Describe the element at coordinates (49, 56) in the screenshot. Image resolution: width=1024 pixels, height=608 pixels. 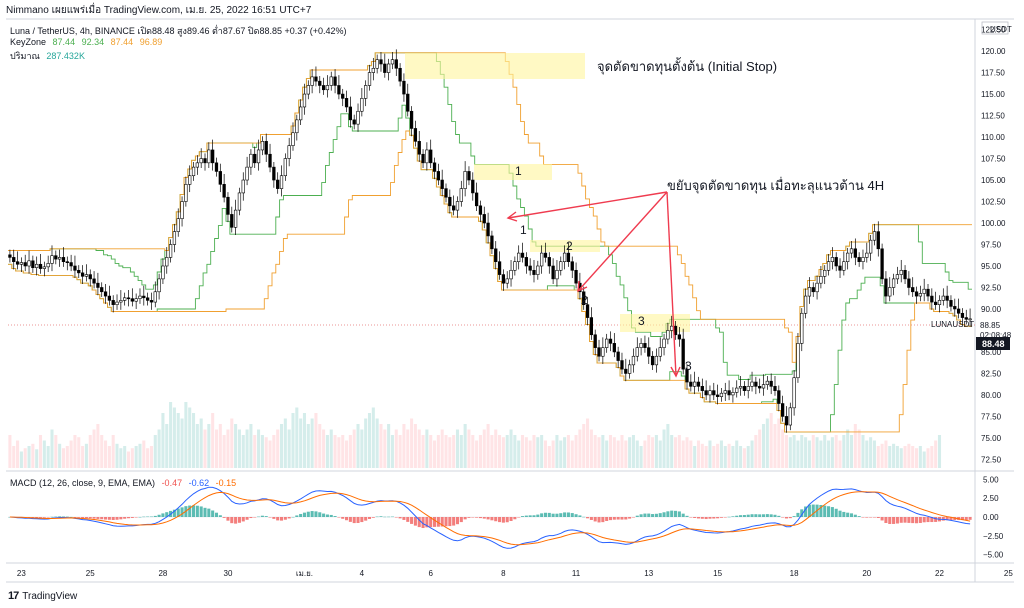
I see `volume-legend: ปริมาณ 287.432K` at that location.